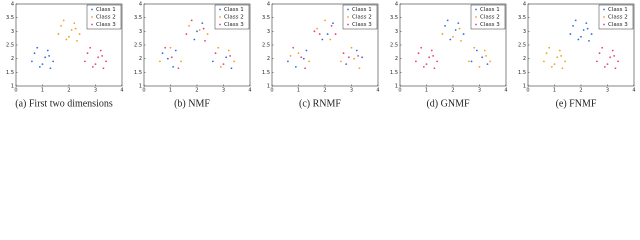 This screenshot has width=640, height=240. What do you see at coordinates (447, 103) in the screenshot?
I see `caption: (d) GNMF` at bounding box center [447, 103].